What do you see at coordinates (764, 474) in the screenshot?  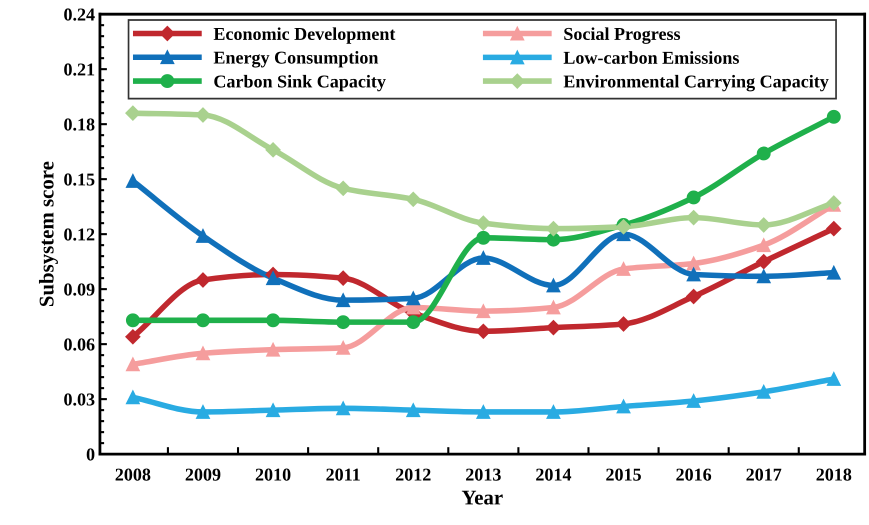 I see `x-tick-label: 2017` at bounding box center [764, 474].